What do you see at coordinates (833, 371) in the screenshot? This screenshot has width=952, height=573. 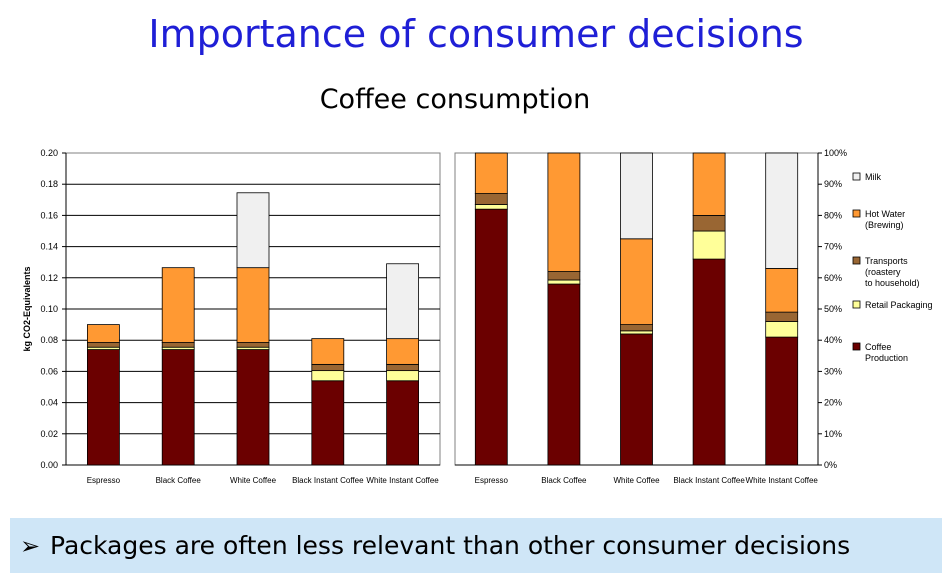 I see `right-ytick-label: 30%` at bounding box center [833, 371].